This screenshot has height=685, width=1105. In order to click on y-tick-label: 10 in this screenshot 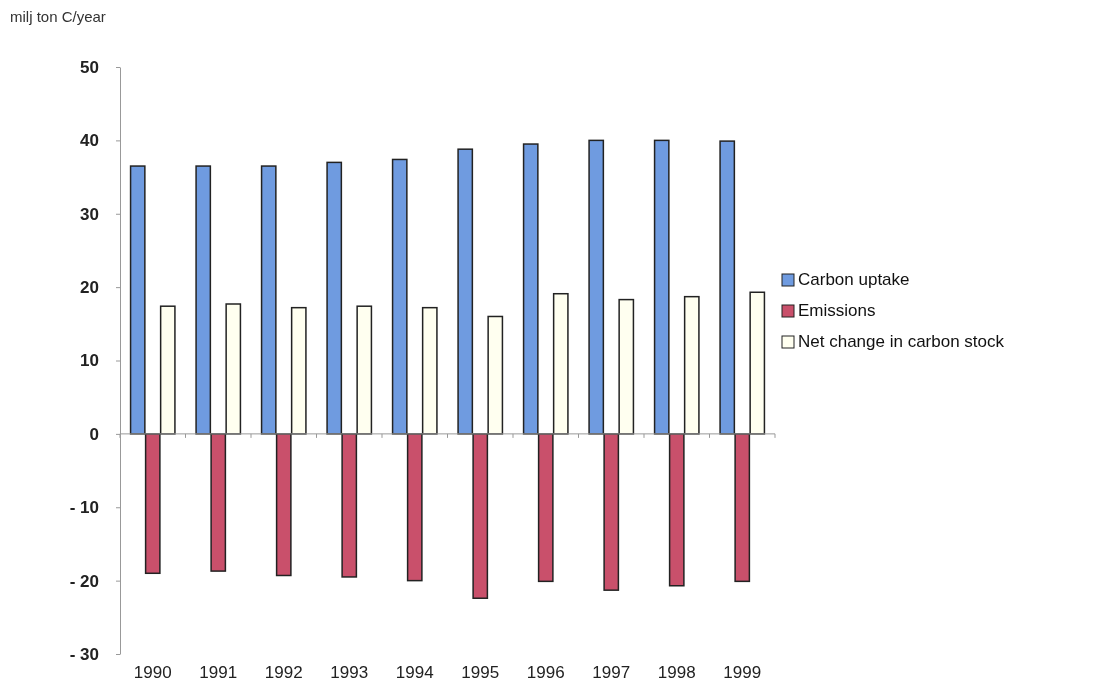, I will do `click(89, 361)`.